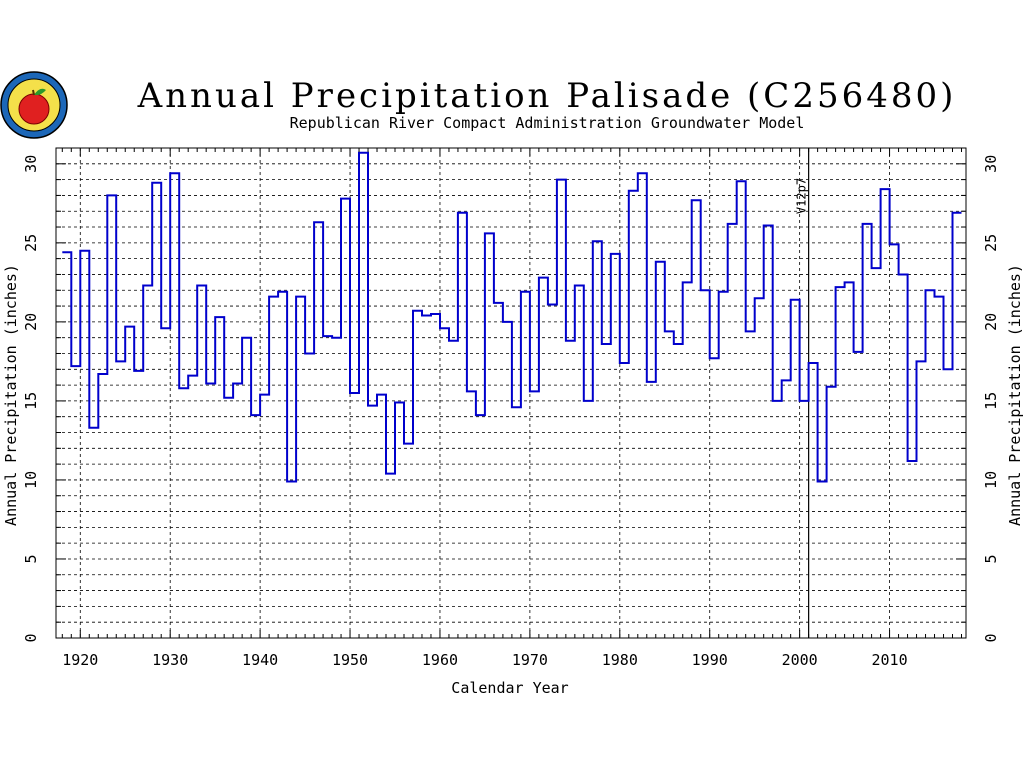  Describe the element at coordinates (350, 660) in the screenshot. I see `x-tick-label: 1950` at that location.